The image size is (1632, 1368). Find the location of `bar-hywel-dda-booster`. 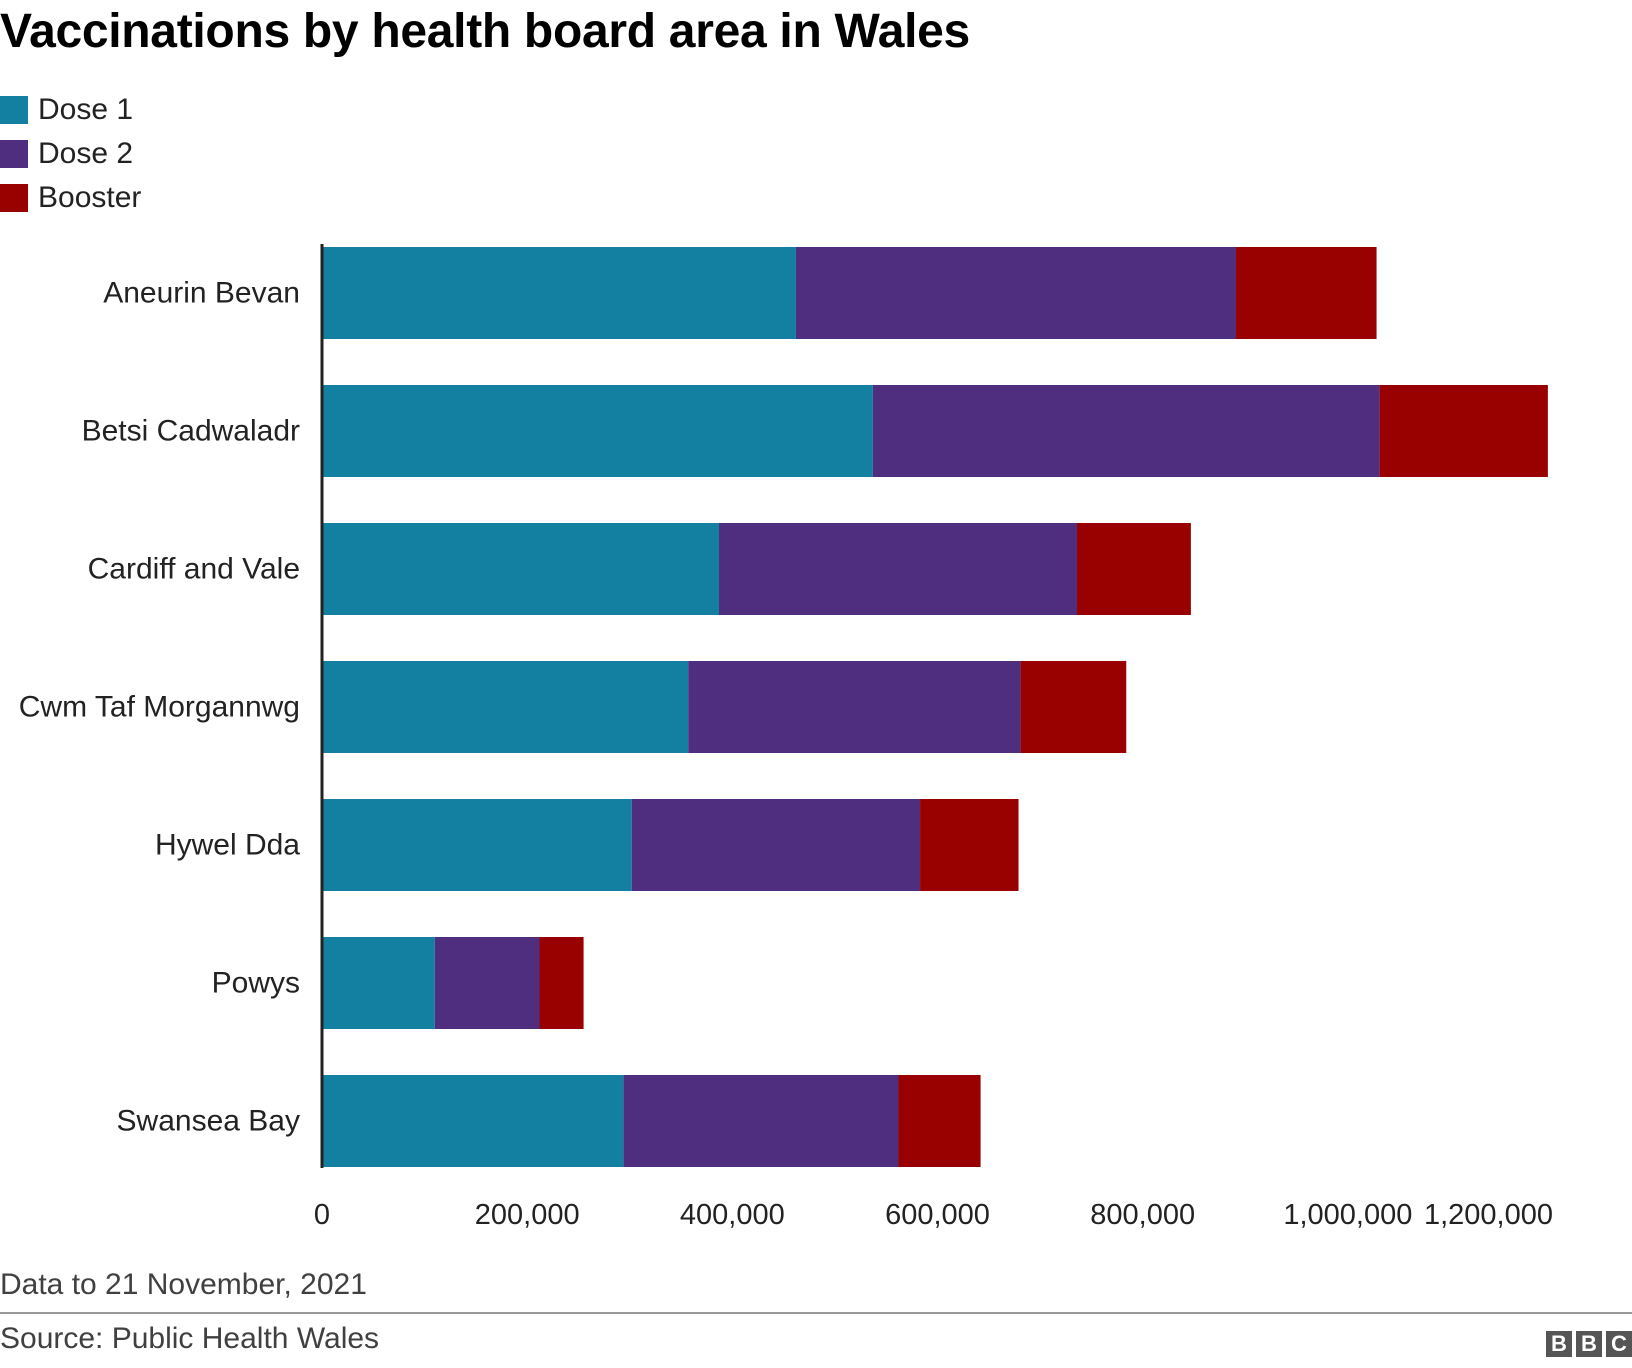

bar-hywel-dda-booster is located at coordinates (969, 845).